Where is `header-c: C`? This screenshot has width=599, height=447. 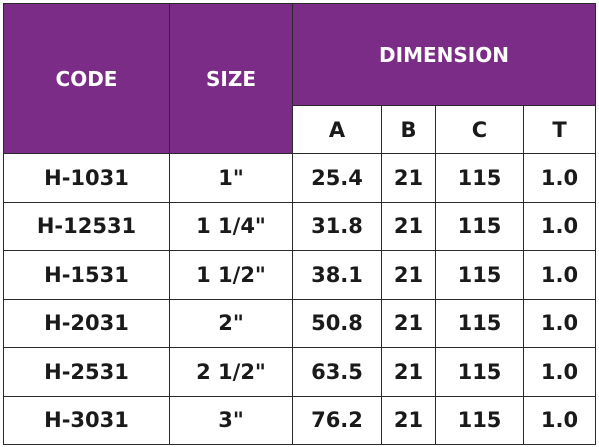
header-c: C is located at coordinates (479, 129).